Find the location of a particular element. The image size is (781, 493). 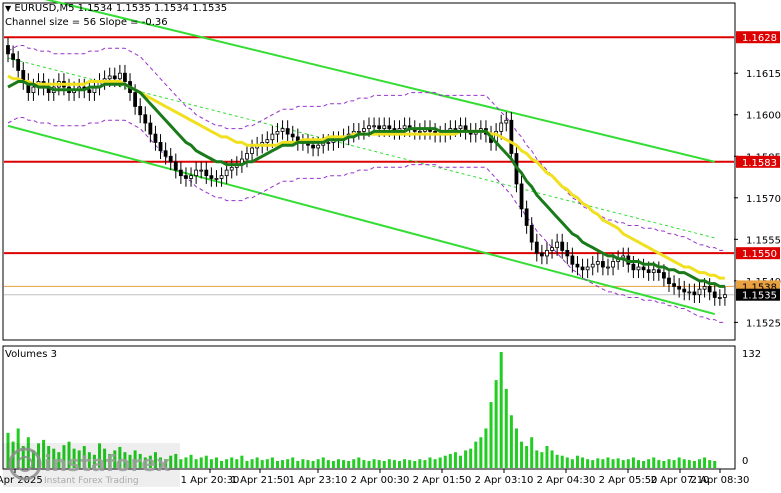

logo-brand-text: instaforex is located at coordinates (107, 464).